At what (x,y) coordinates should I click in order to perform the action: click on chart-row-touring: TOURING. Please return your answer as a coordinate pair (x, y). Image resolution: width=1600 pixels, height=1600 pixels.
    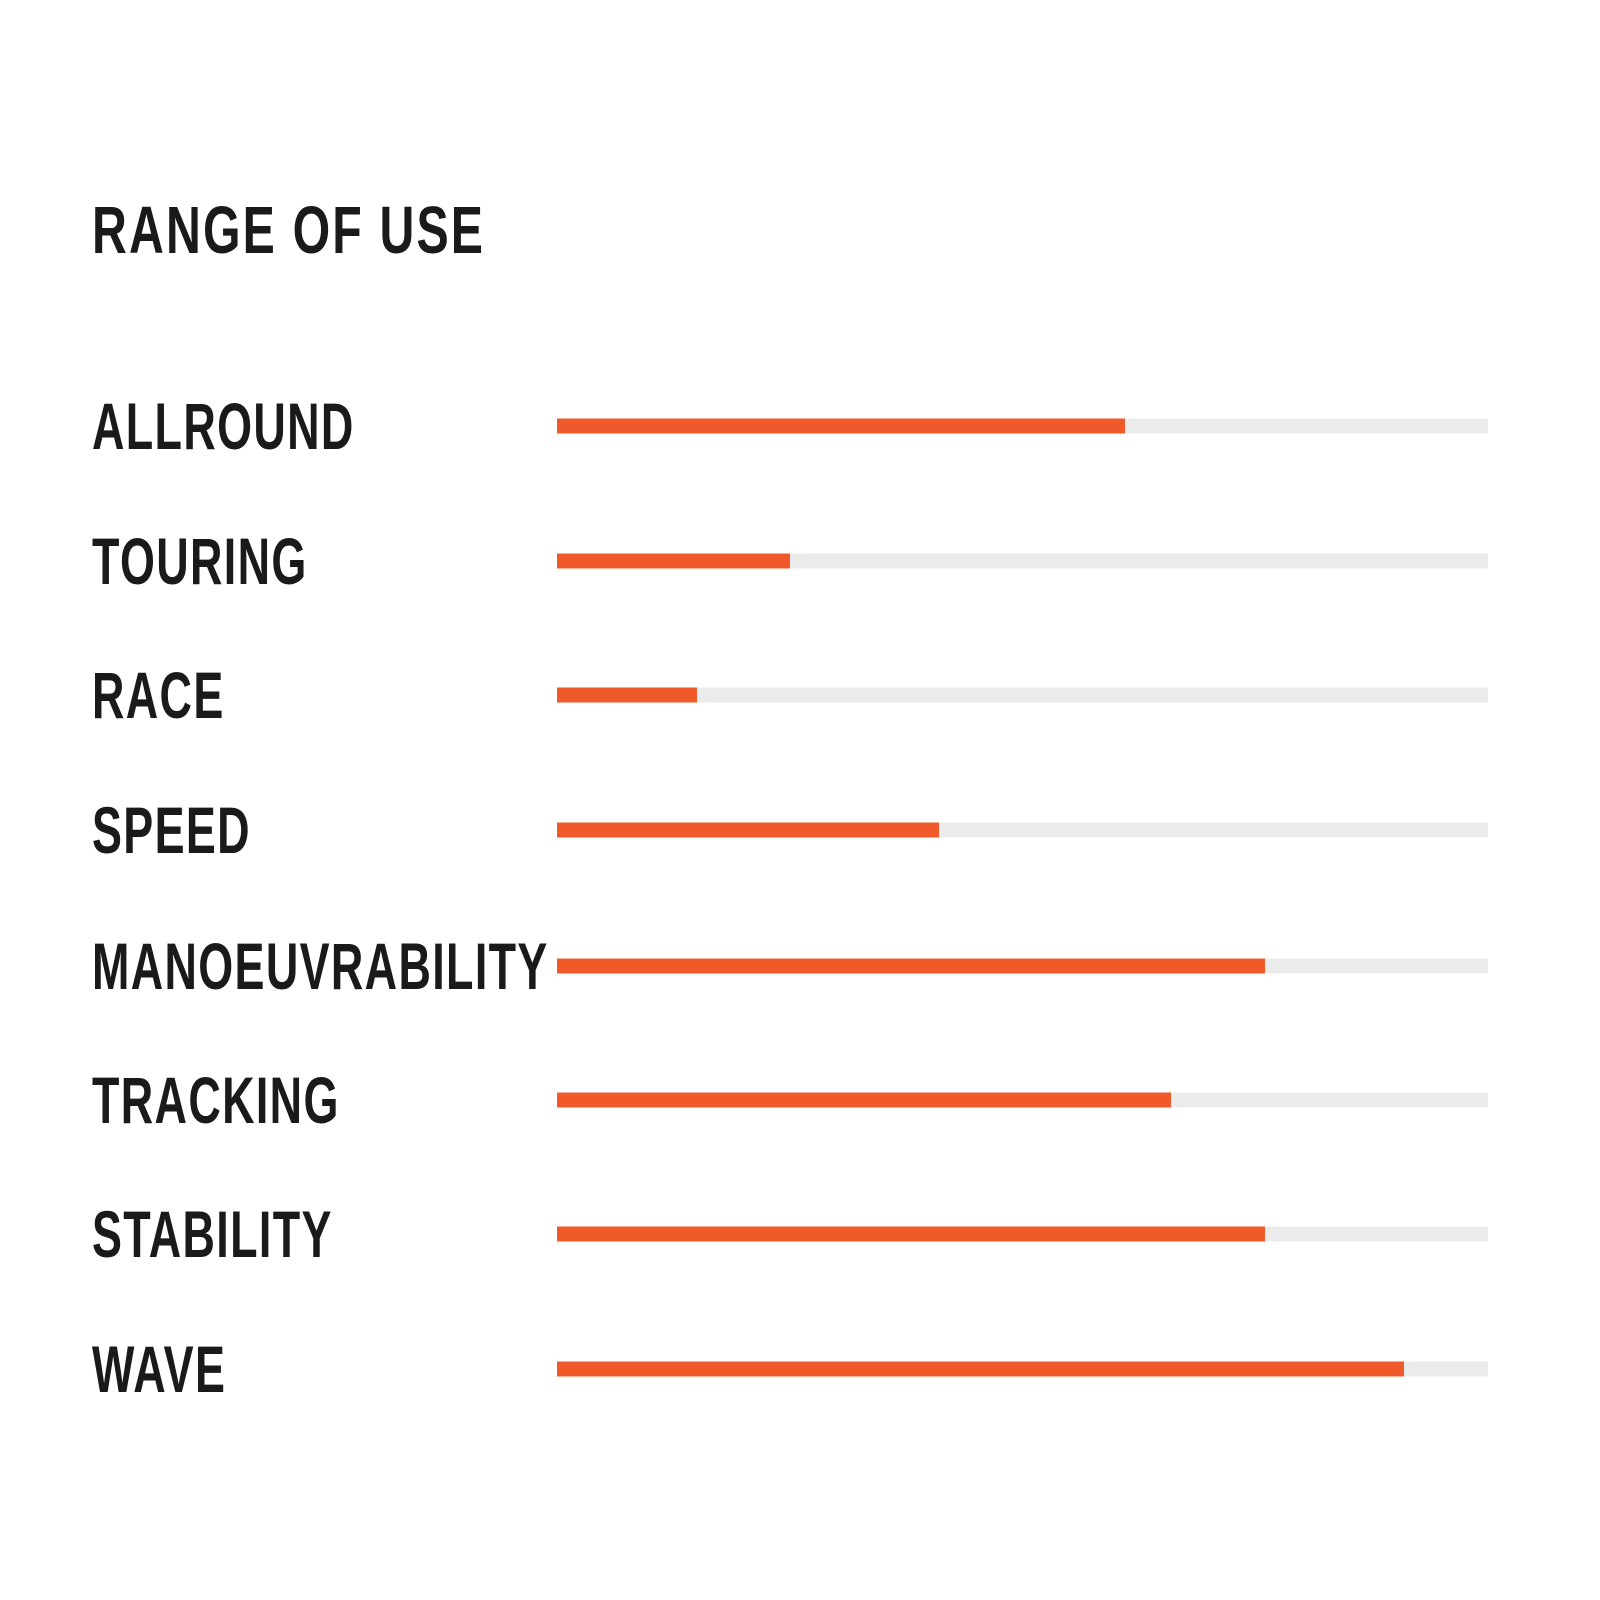
    Looking at the image, I should click on (800, 561).